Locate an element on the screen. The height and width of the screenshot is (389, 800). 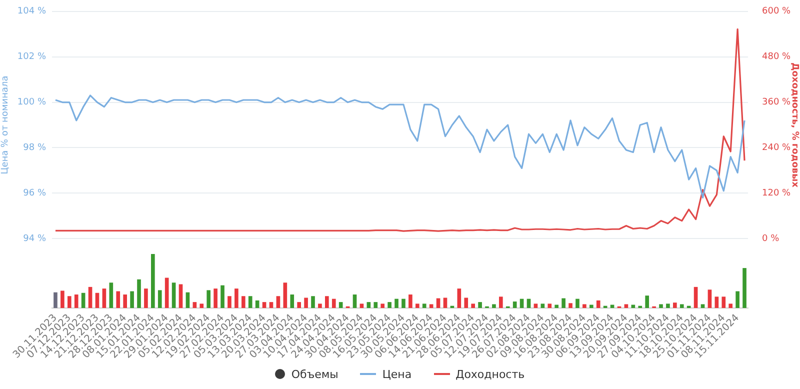
y-tick-label: 94 % is located at coordinates (34, 239).